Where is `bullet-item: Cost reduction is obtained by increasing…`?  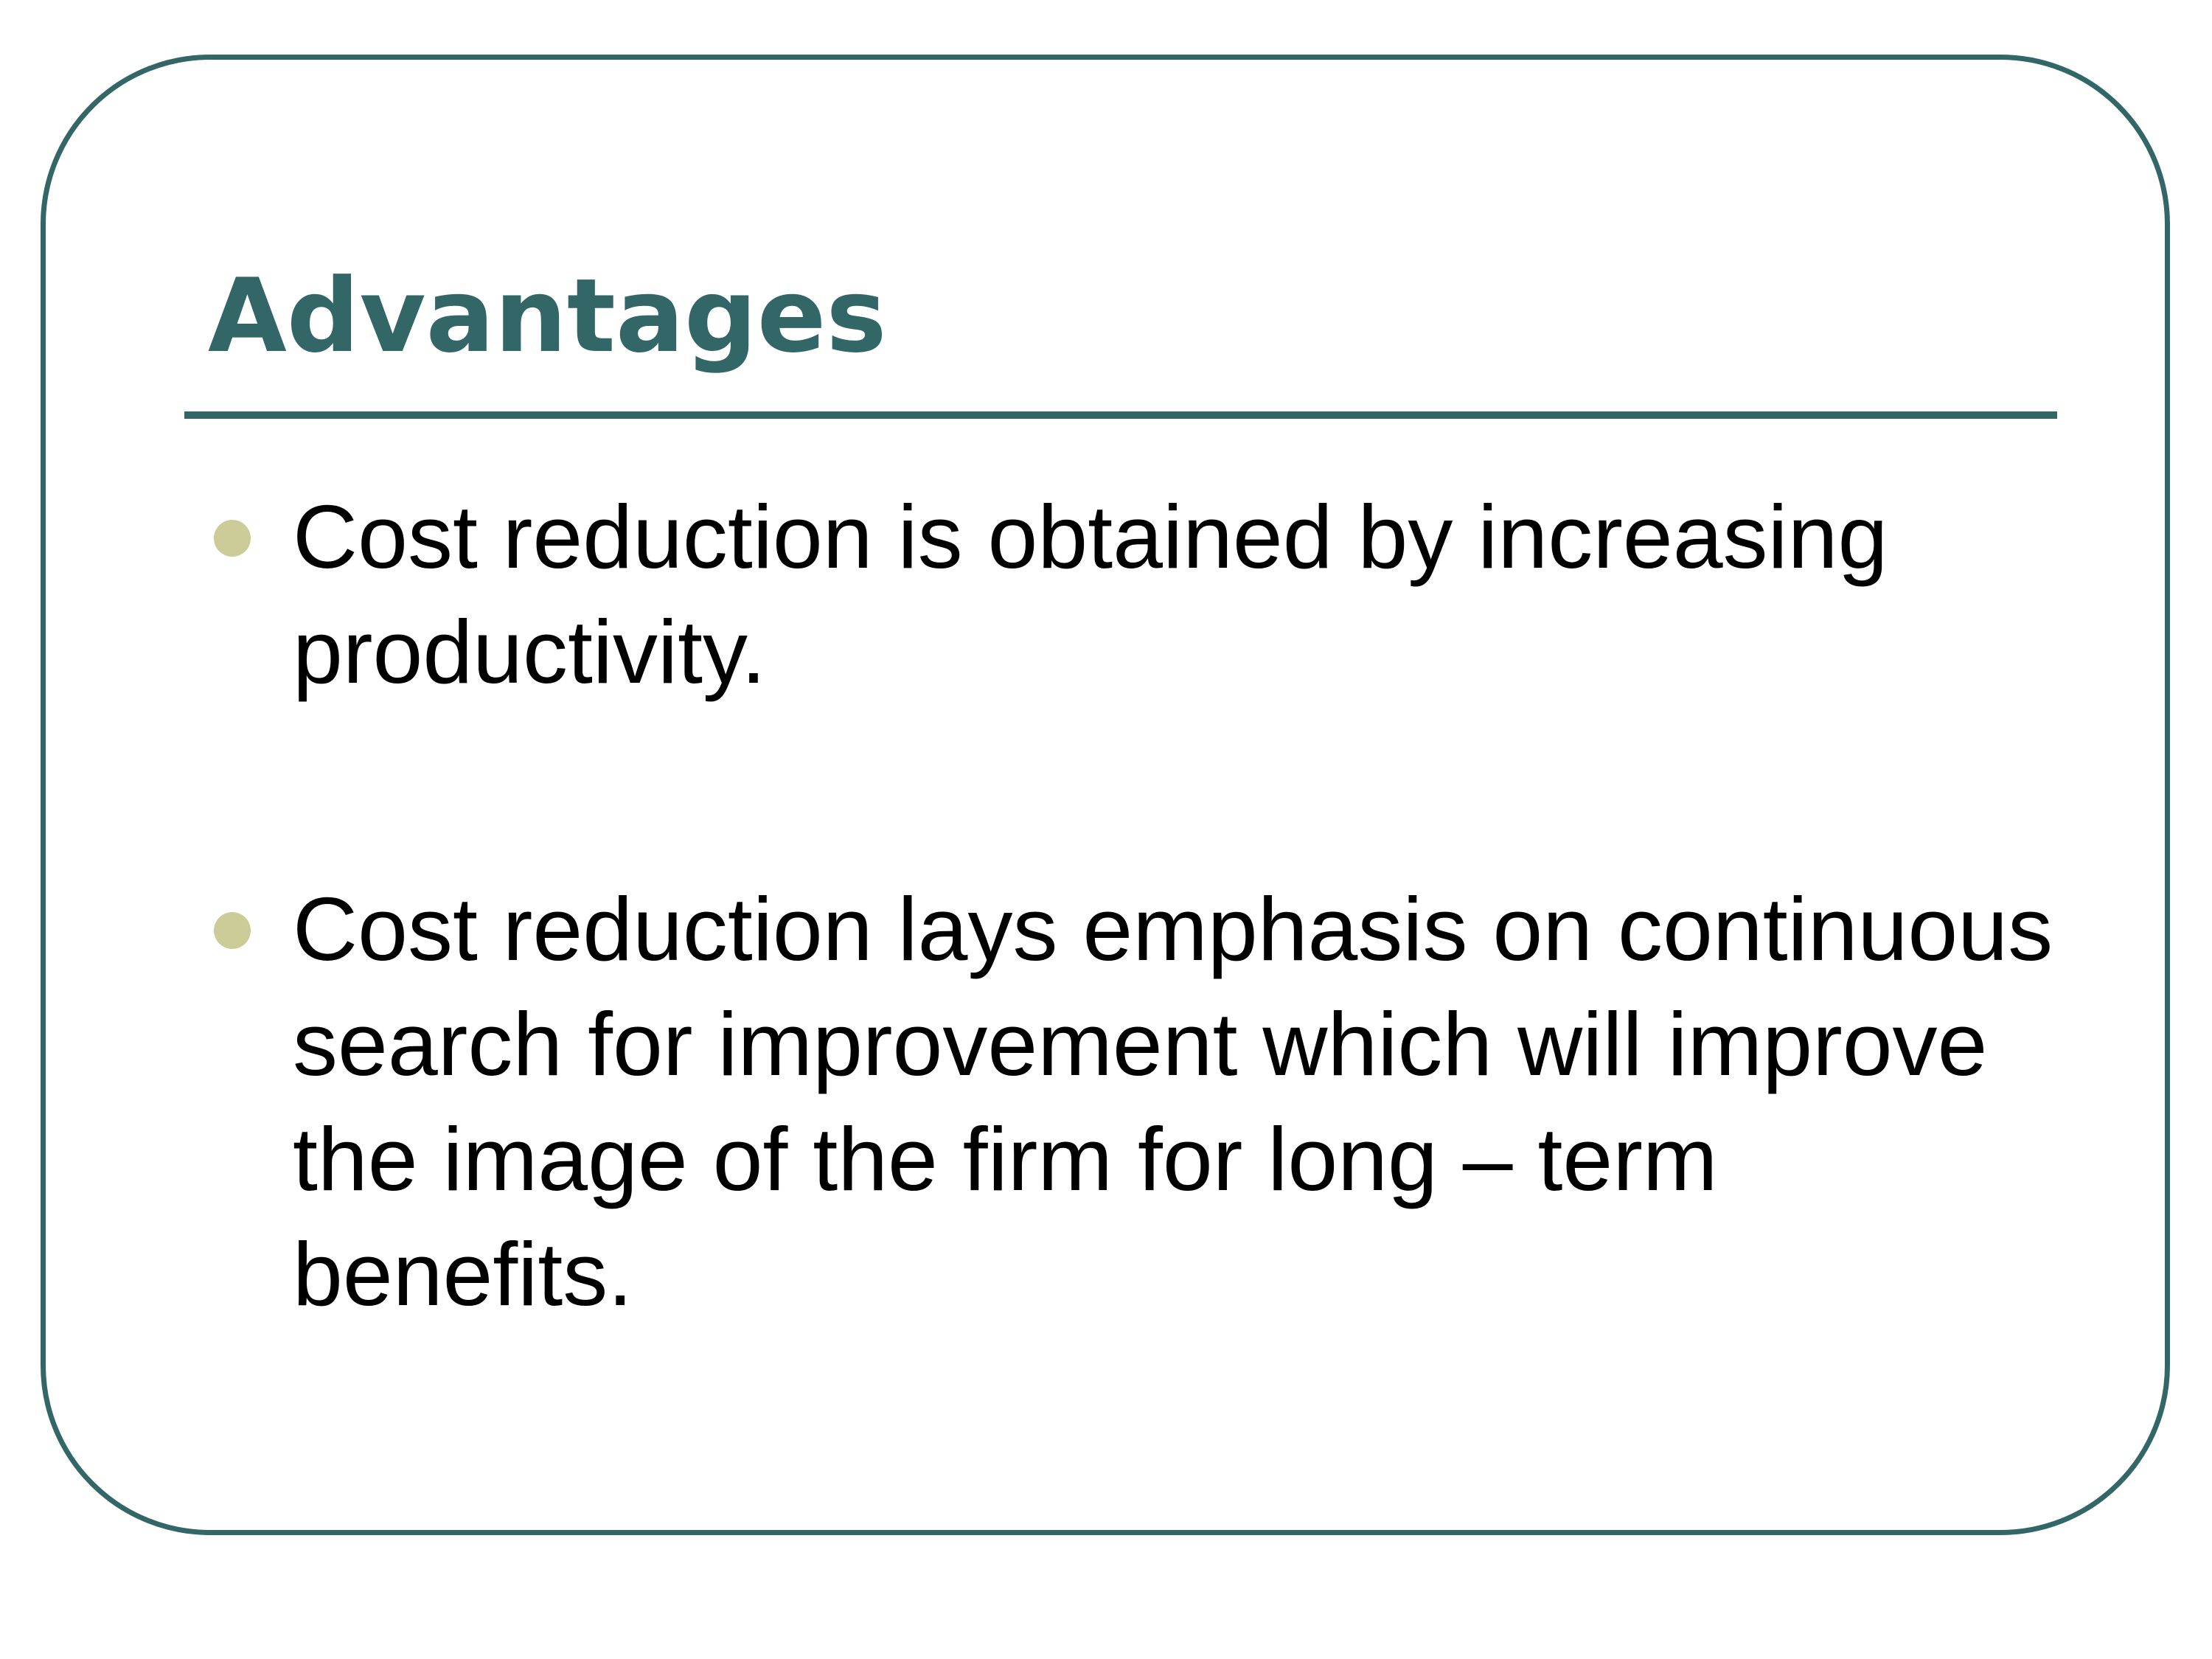
bullet-item: Cost reduction is obtained by increasing… is located at coordinates (1135, 594).